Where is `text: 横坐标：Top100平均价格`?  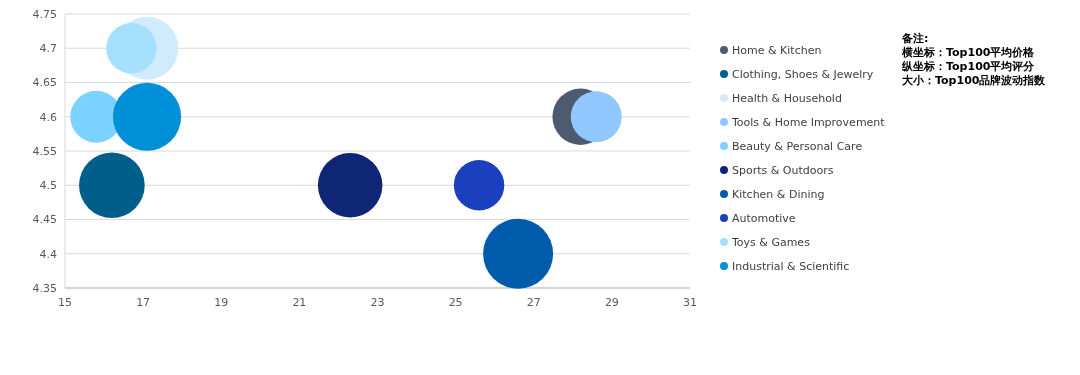
text: 横坐标：Top100平均价格 is located at coordinates (968, 52).